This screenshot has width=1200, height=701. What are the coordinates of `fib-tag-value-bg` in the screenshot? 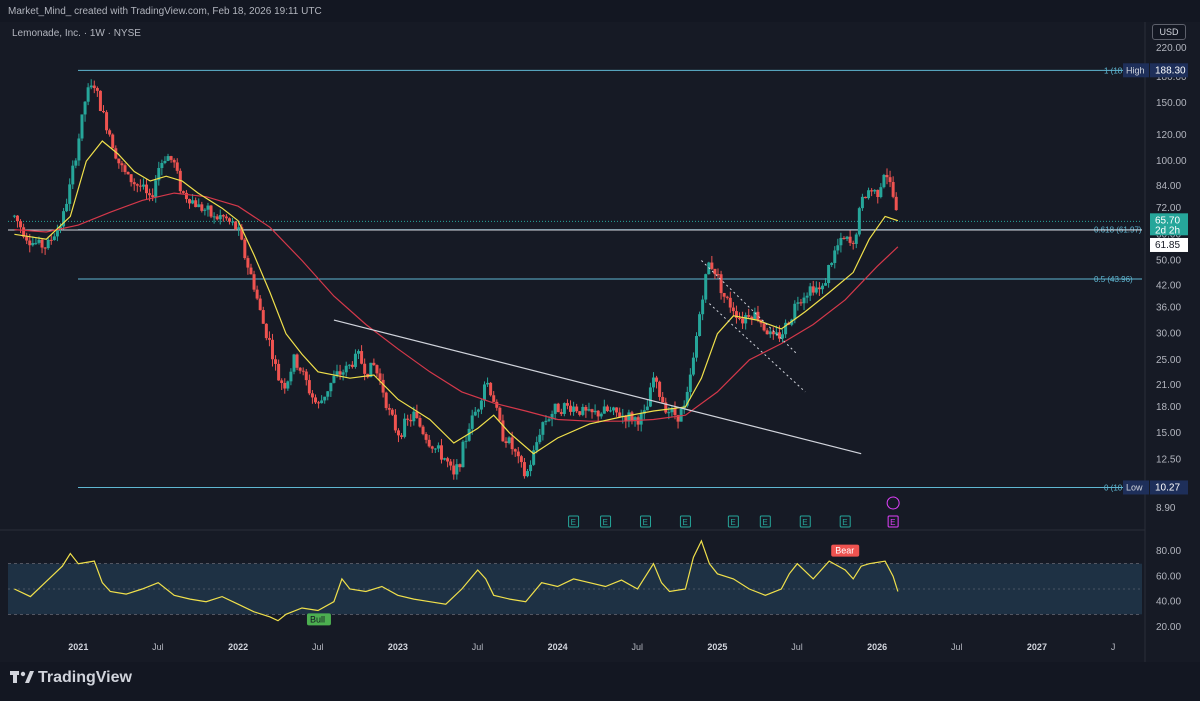 It's located at (1169, 487).